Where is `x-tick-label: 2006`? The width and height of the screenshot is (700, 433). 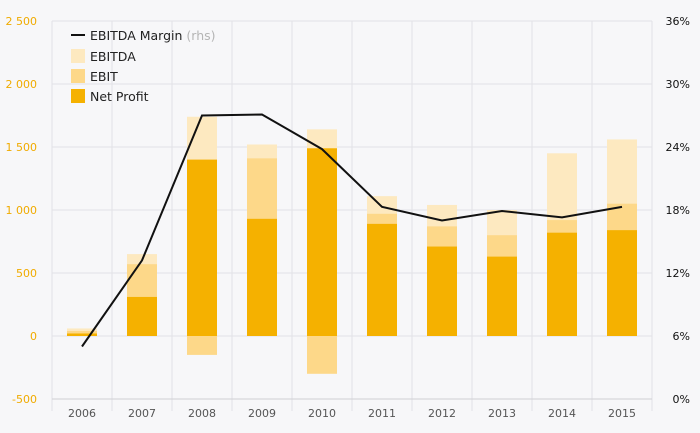
x-tick-label: 2006 is located at coordinates (82, 413).